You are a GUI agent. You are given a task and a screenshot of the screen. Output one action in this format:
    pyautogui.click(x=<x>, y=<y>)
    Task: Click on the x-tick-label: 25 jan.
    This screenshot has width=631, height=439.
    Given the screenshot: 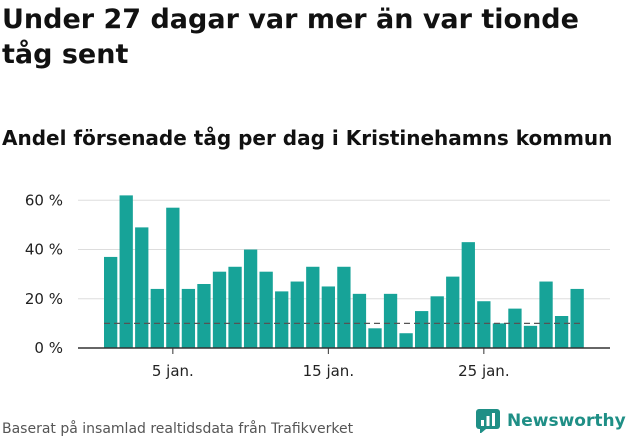 What is the action you would take?
    pyautogui.click(x=484, y=371)
    